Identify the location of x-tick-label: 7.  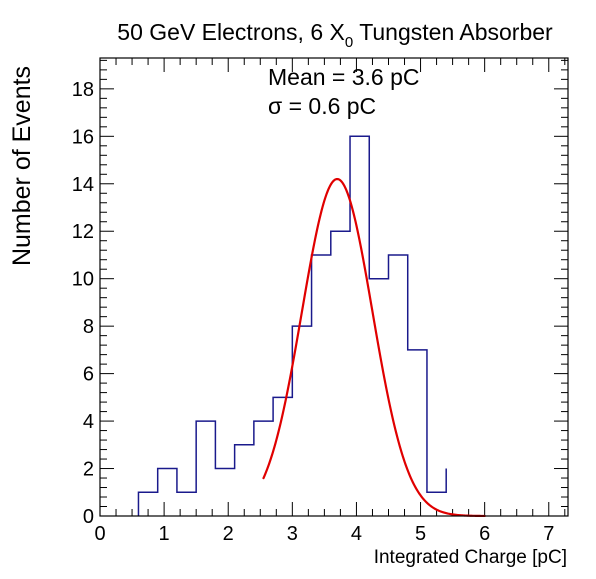
(548, 534).